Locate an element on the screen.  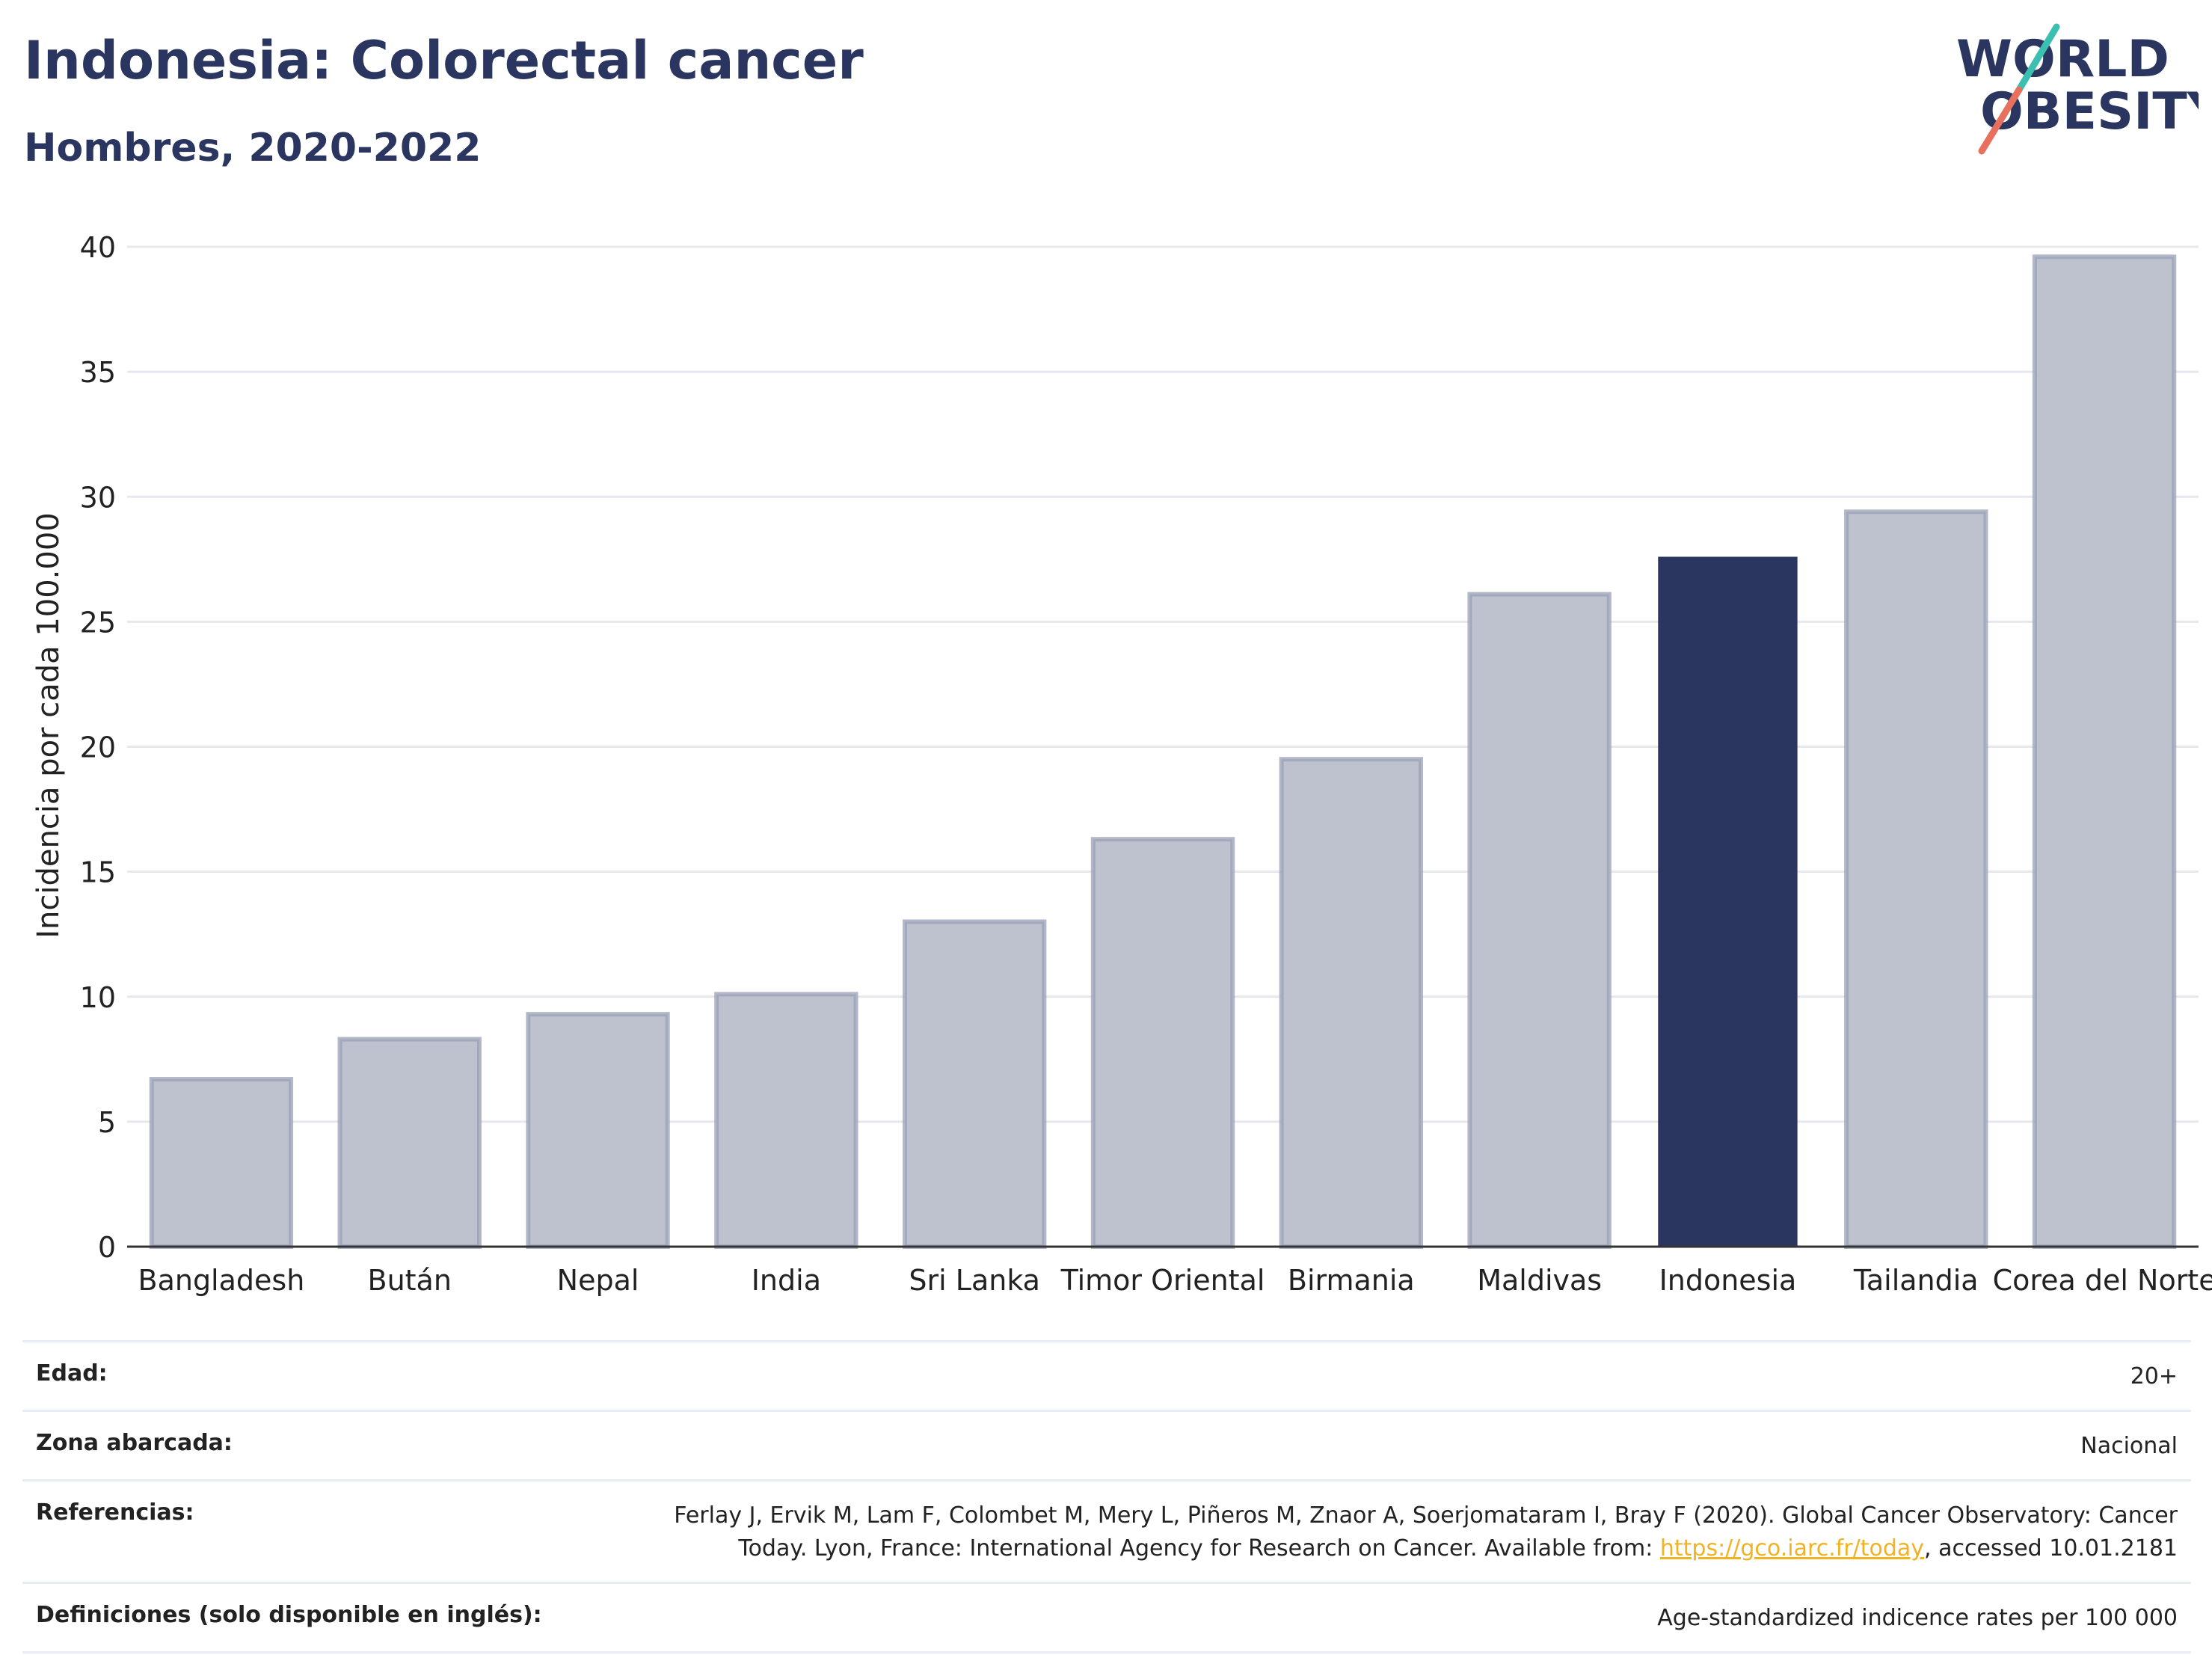
x-tick-label: Timor Oriental is located at coordinates (1162, 1280).